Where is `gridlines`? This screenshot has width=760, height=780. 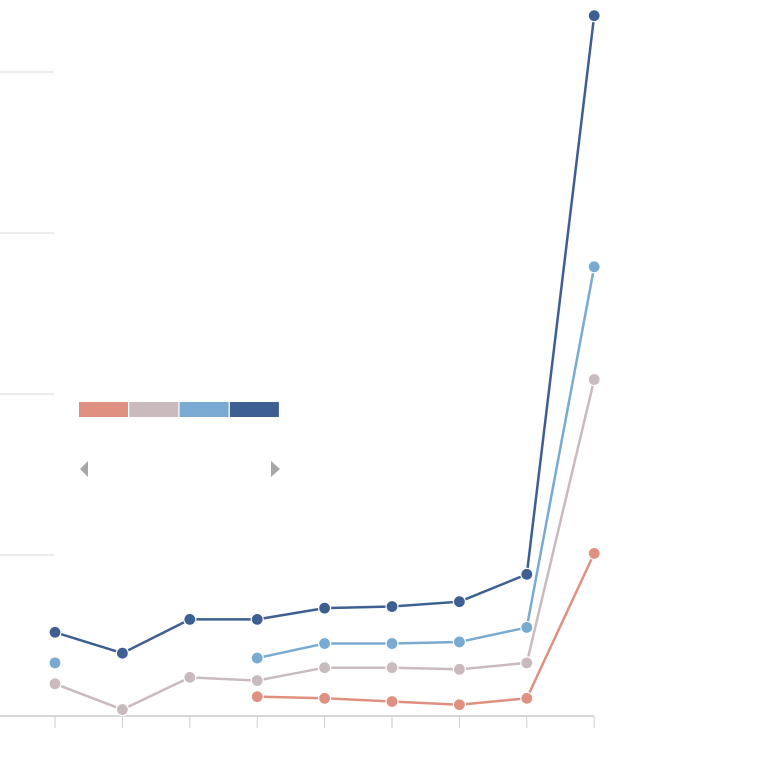 gridlines is located at coordinates (27, 313).